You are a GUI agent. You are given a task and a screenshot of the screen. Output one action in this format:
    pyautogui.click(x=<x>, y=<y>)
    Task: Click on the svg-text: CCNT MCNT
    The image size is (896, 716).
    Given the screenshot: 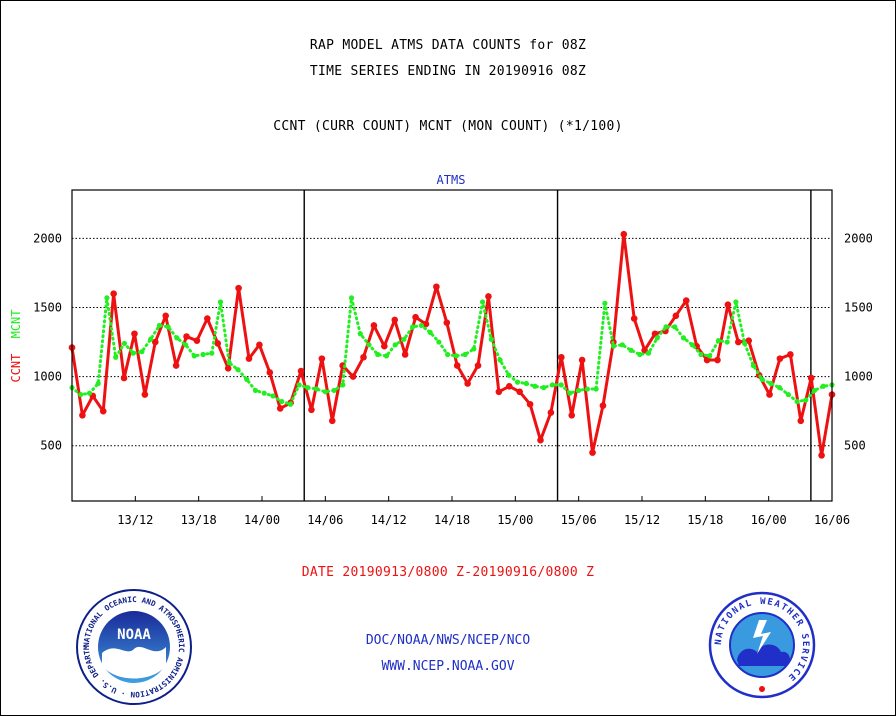 What is the action you would take?
    pyautogui.click(x=16, y=345)
    